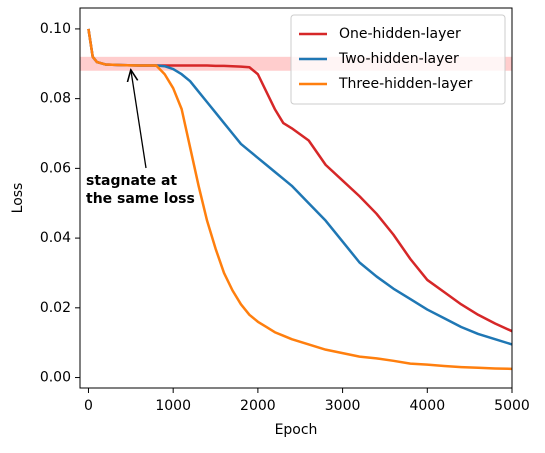 Image resolution: width=545 pixels, height=453 pixels. What do you see at coordinates (55, 29) in the screenshot?
I see `y-tick-label: 0.10` at bounding box center [55, 29].